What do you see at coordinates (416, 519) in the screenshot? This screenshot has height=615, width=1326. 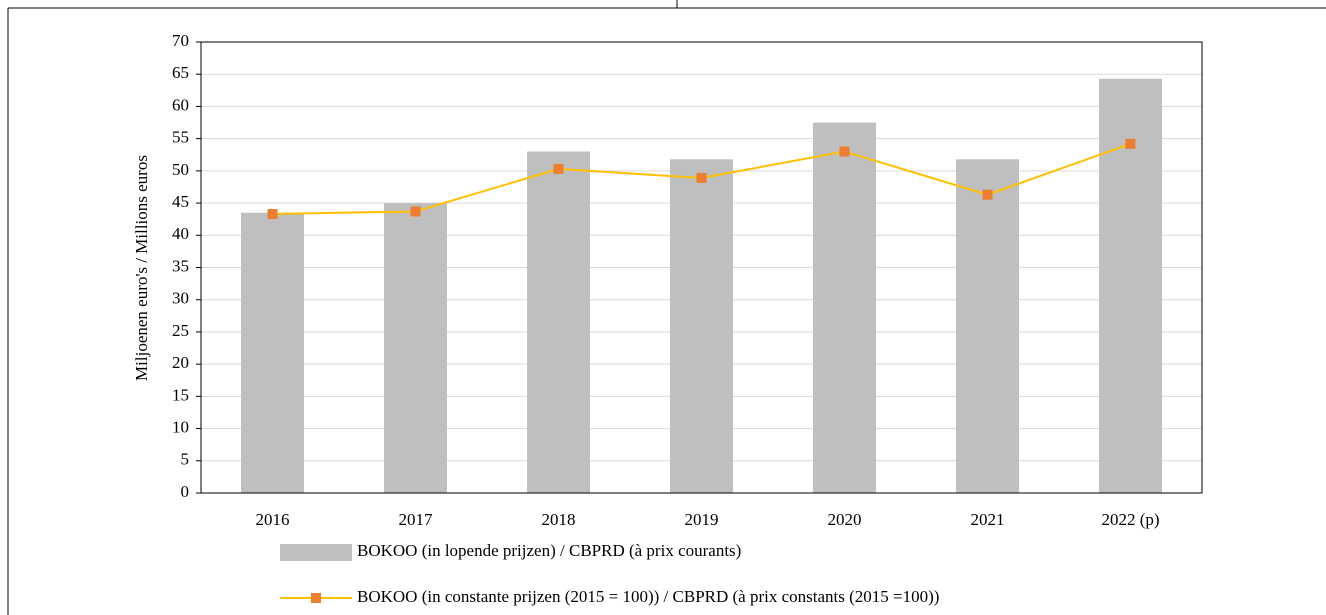 I see `x-tick-label: 2017` at bounding box center [416, 519].